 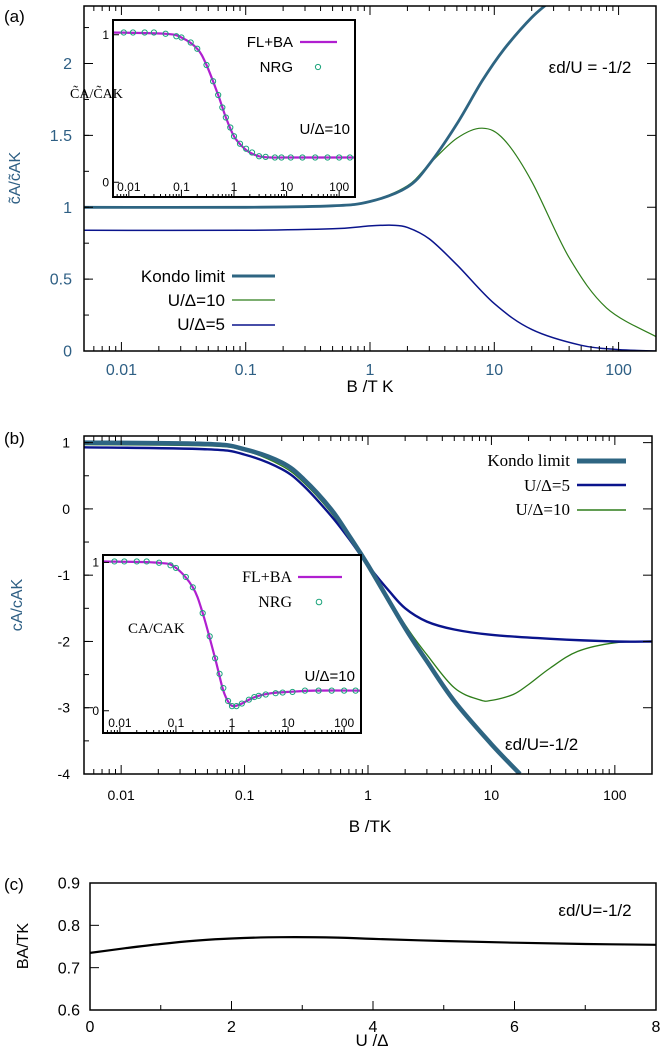 I want to click on series-a-kondo, so click(x=315, y=107).